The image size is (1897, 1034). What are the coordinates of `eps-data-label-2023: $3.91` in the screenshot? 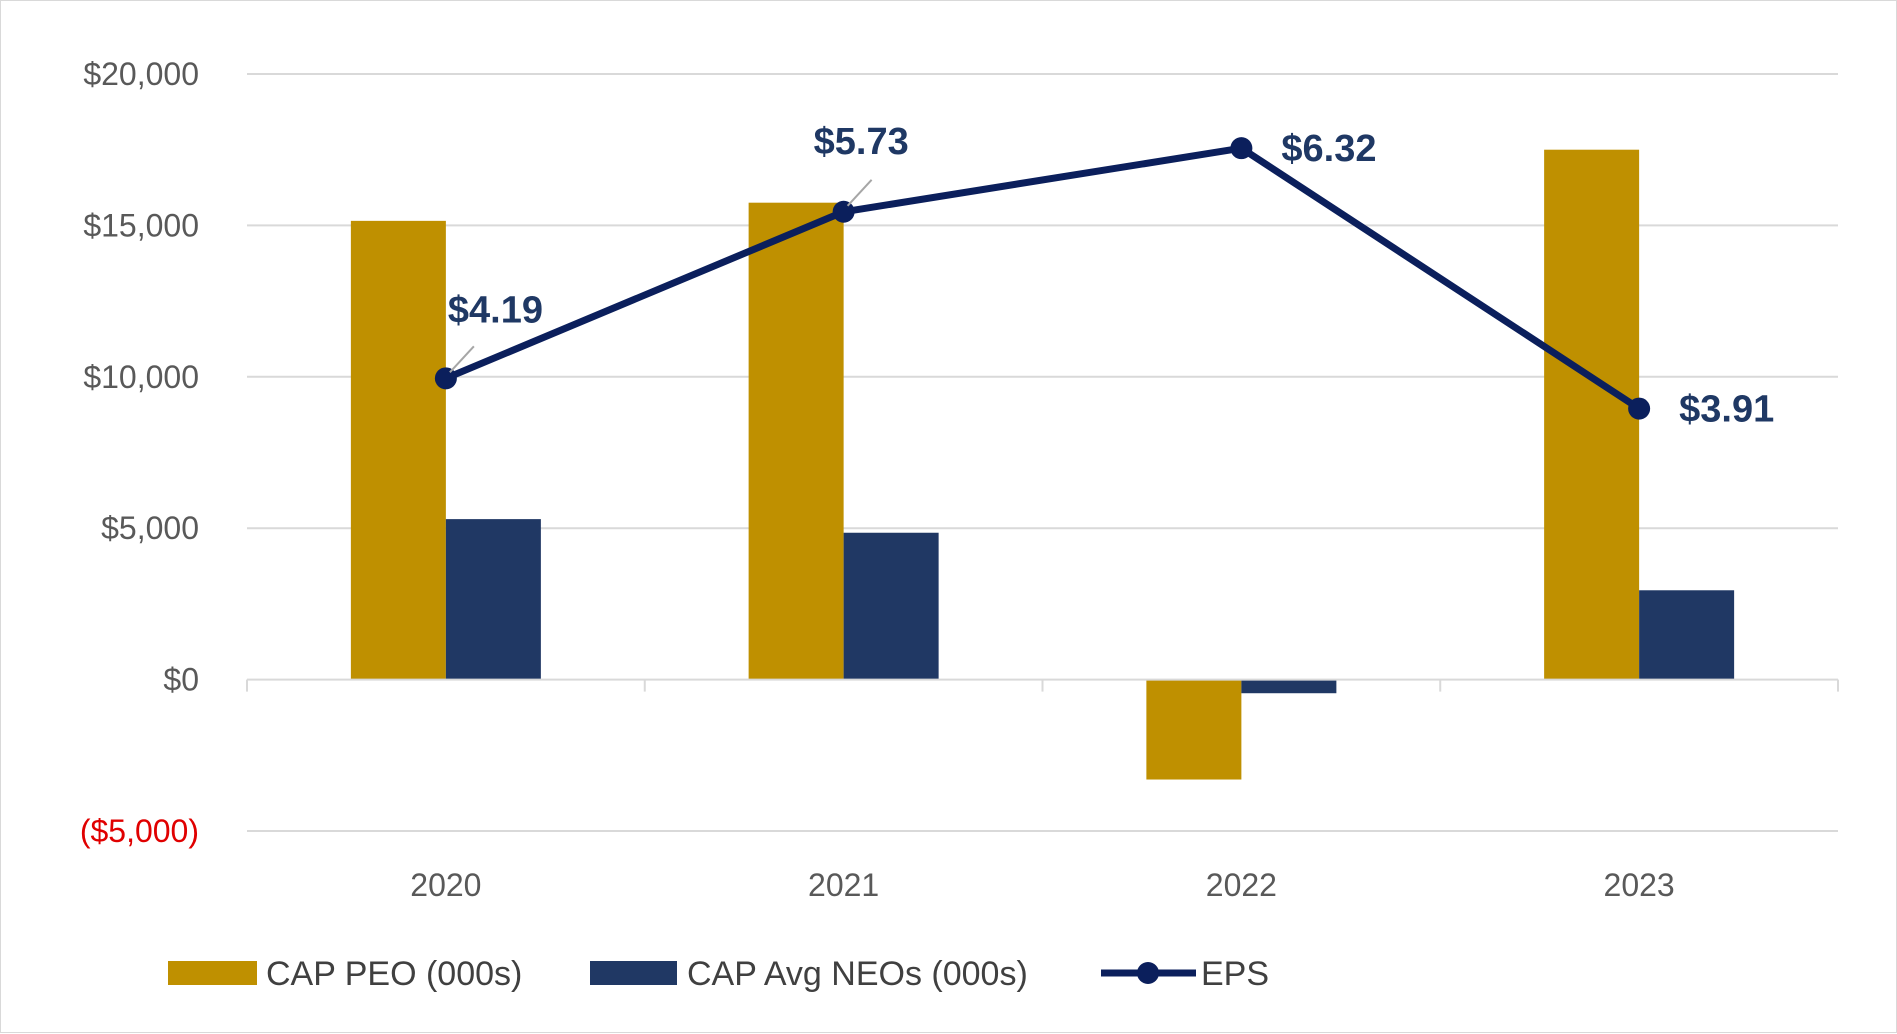 It's located at (1726, 410).